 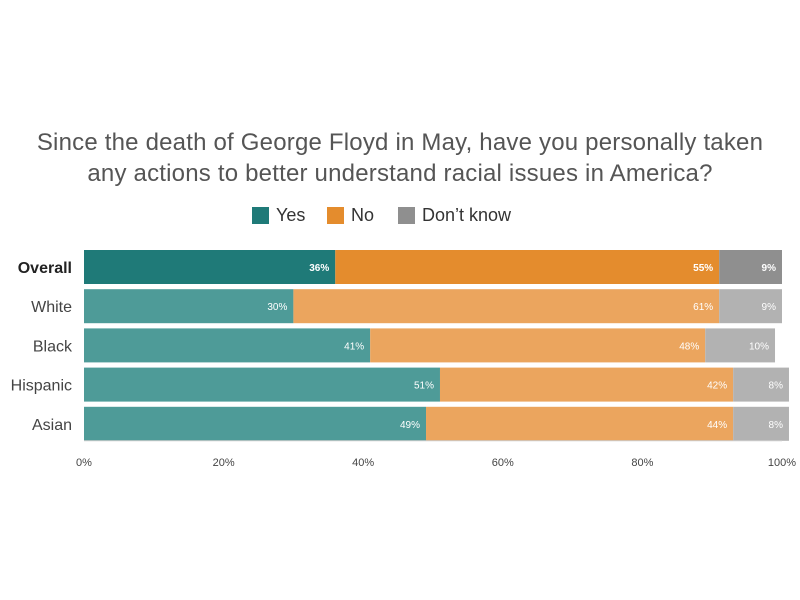 I want to click on data-label-asian-yes: 49%, so click(x=410, y=425).